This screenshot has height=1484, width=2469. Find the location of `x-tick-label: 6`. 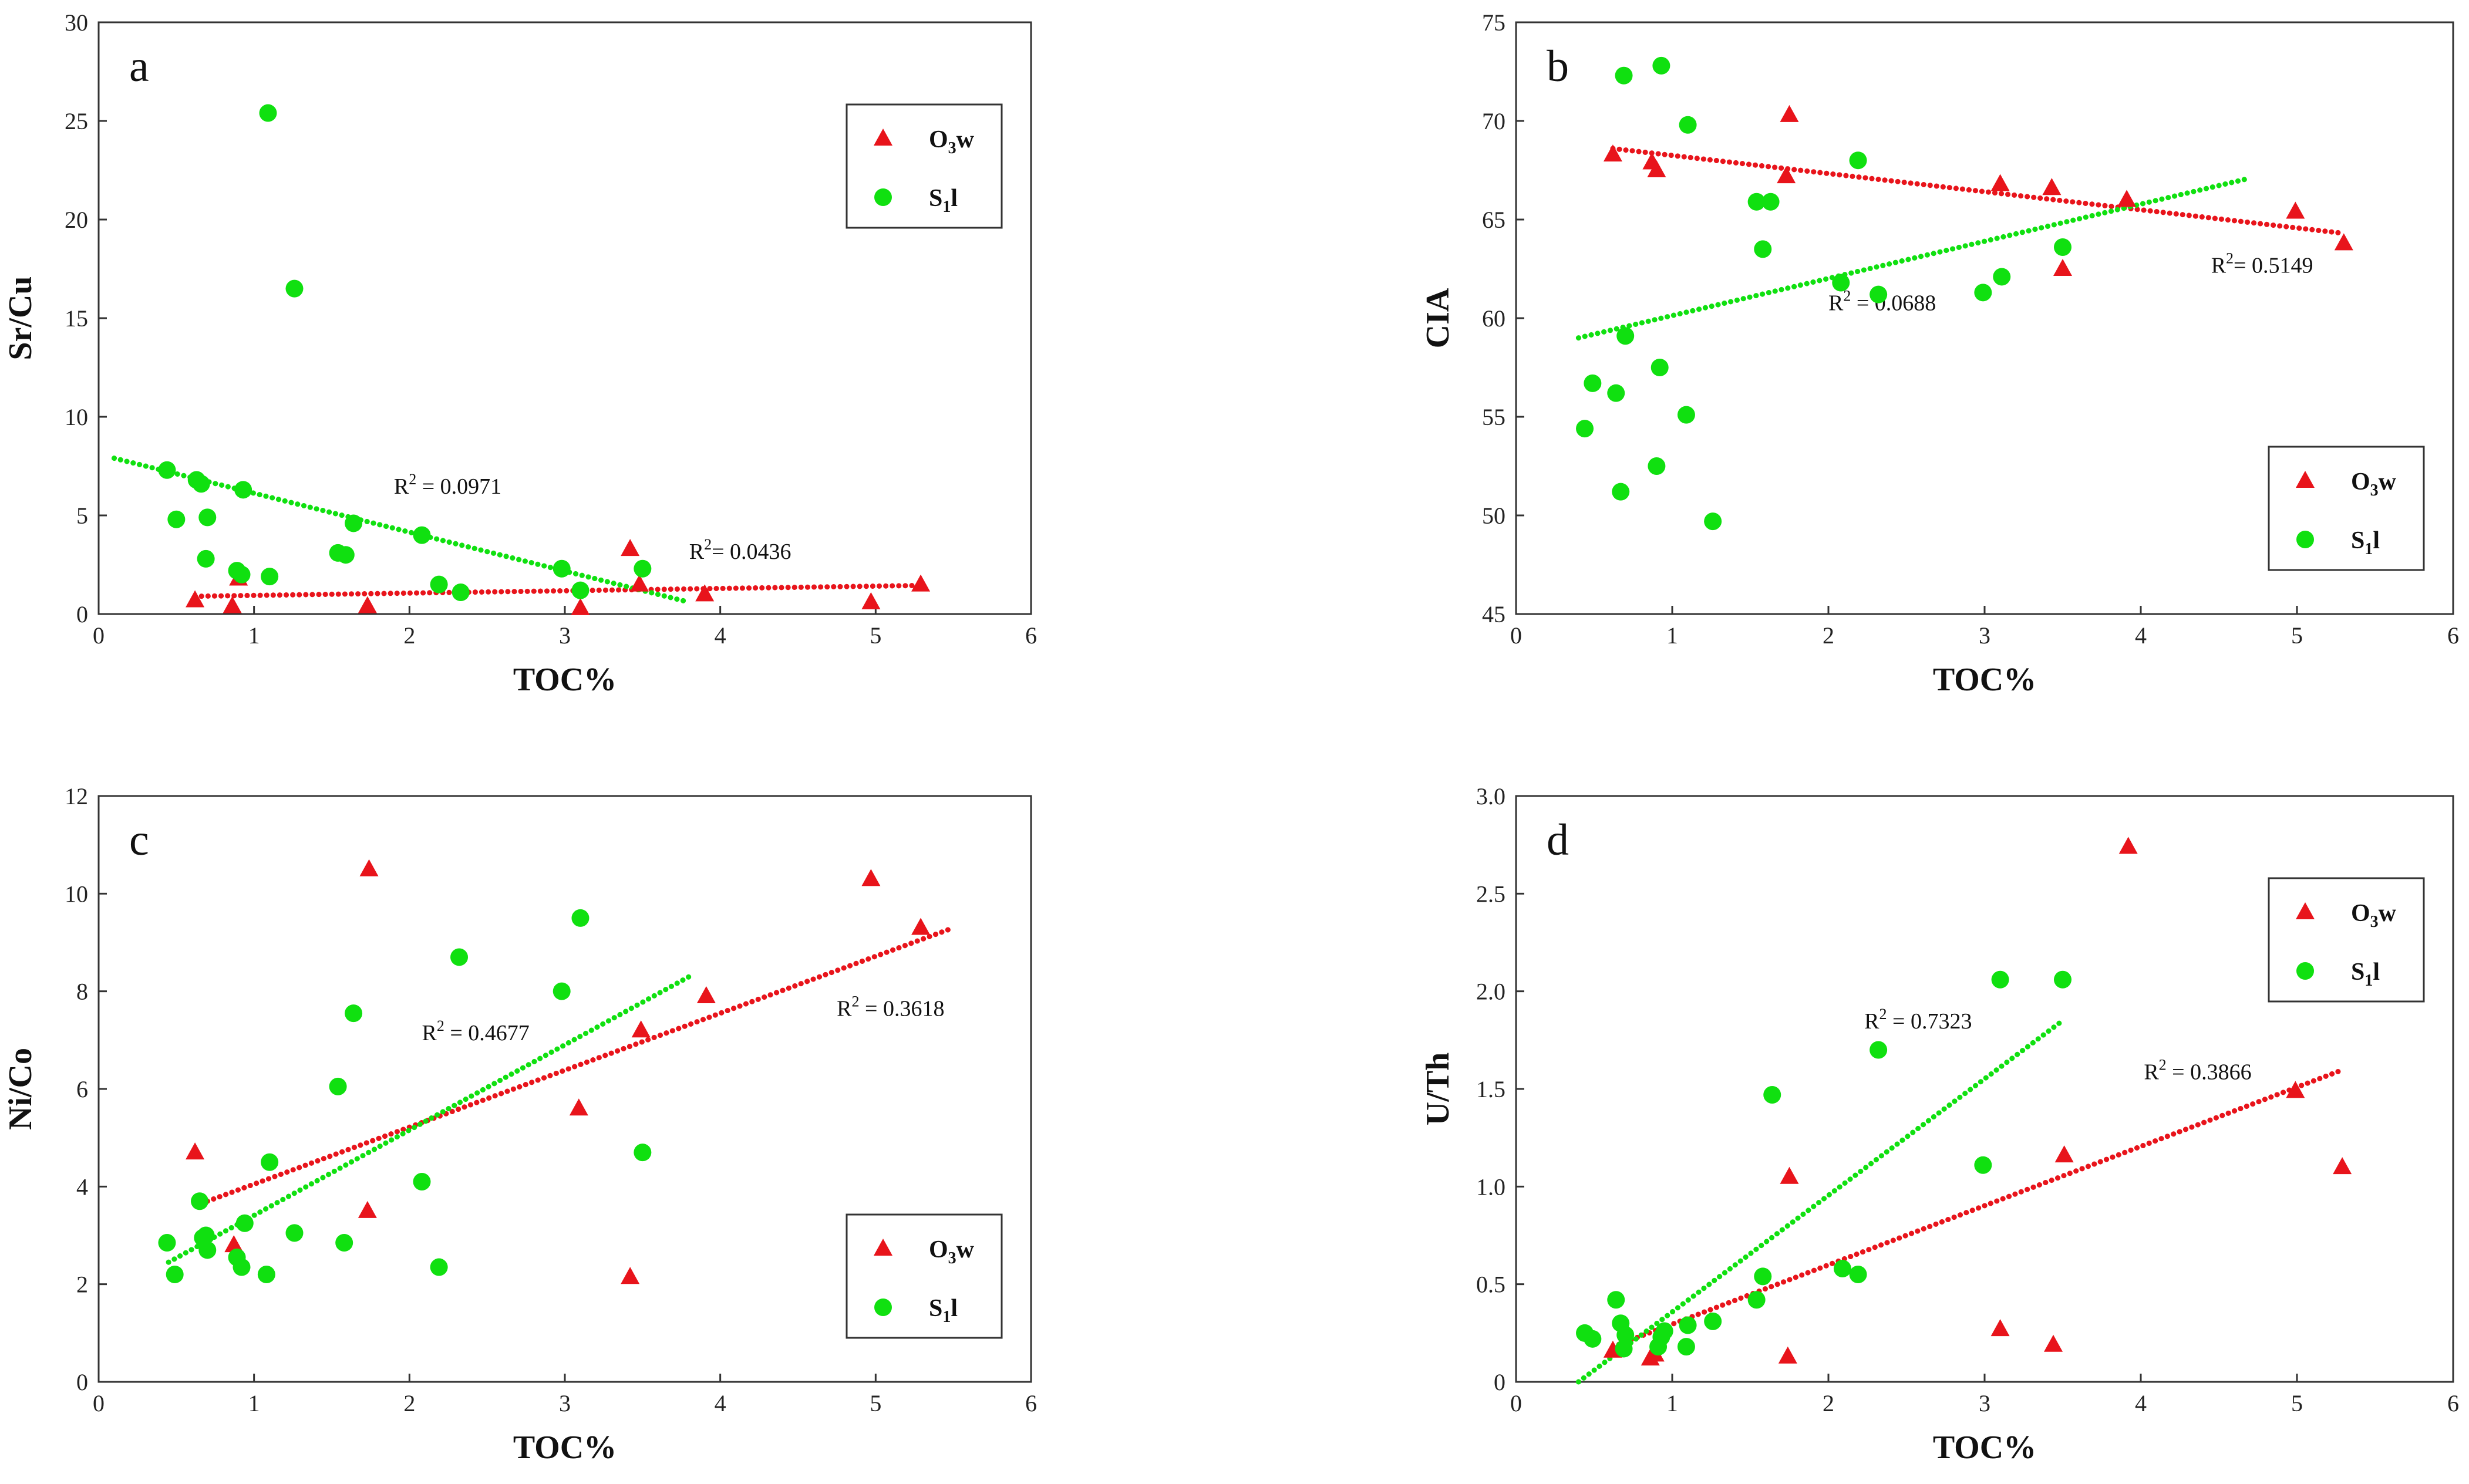

x-tick-label: 6 is located at coordinates (1031, 635).